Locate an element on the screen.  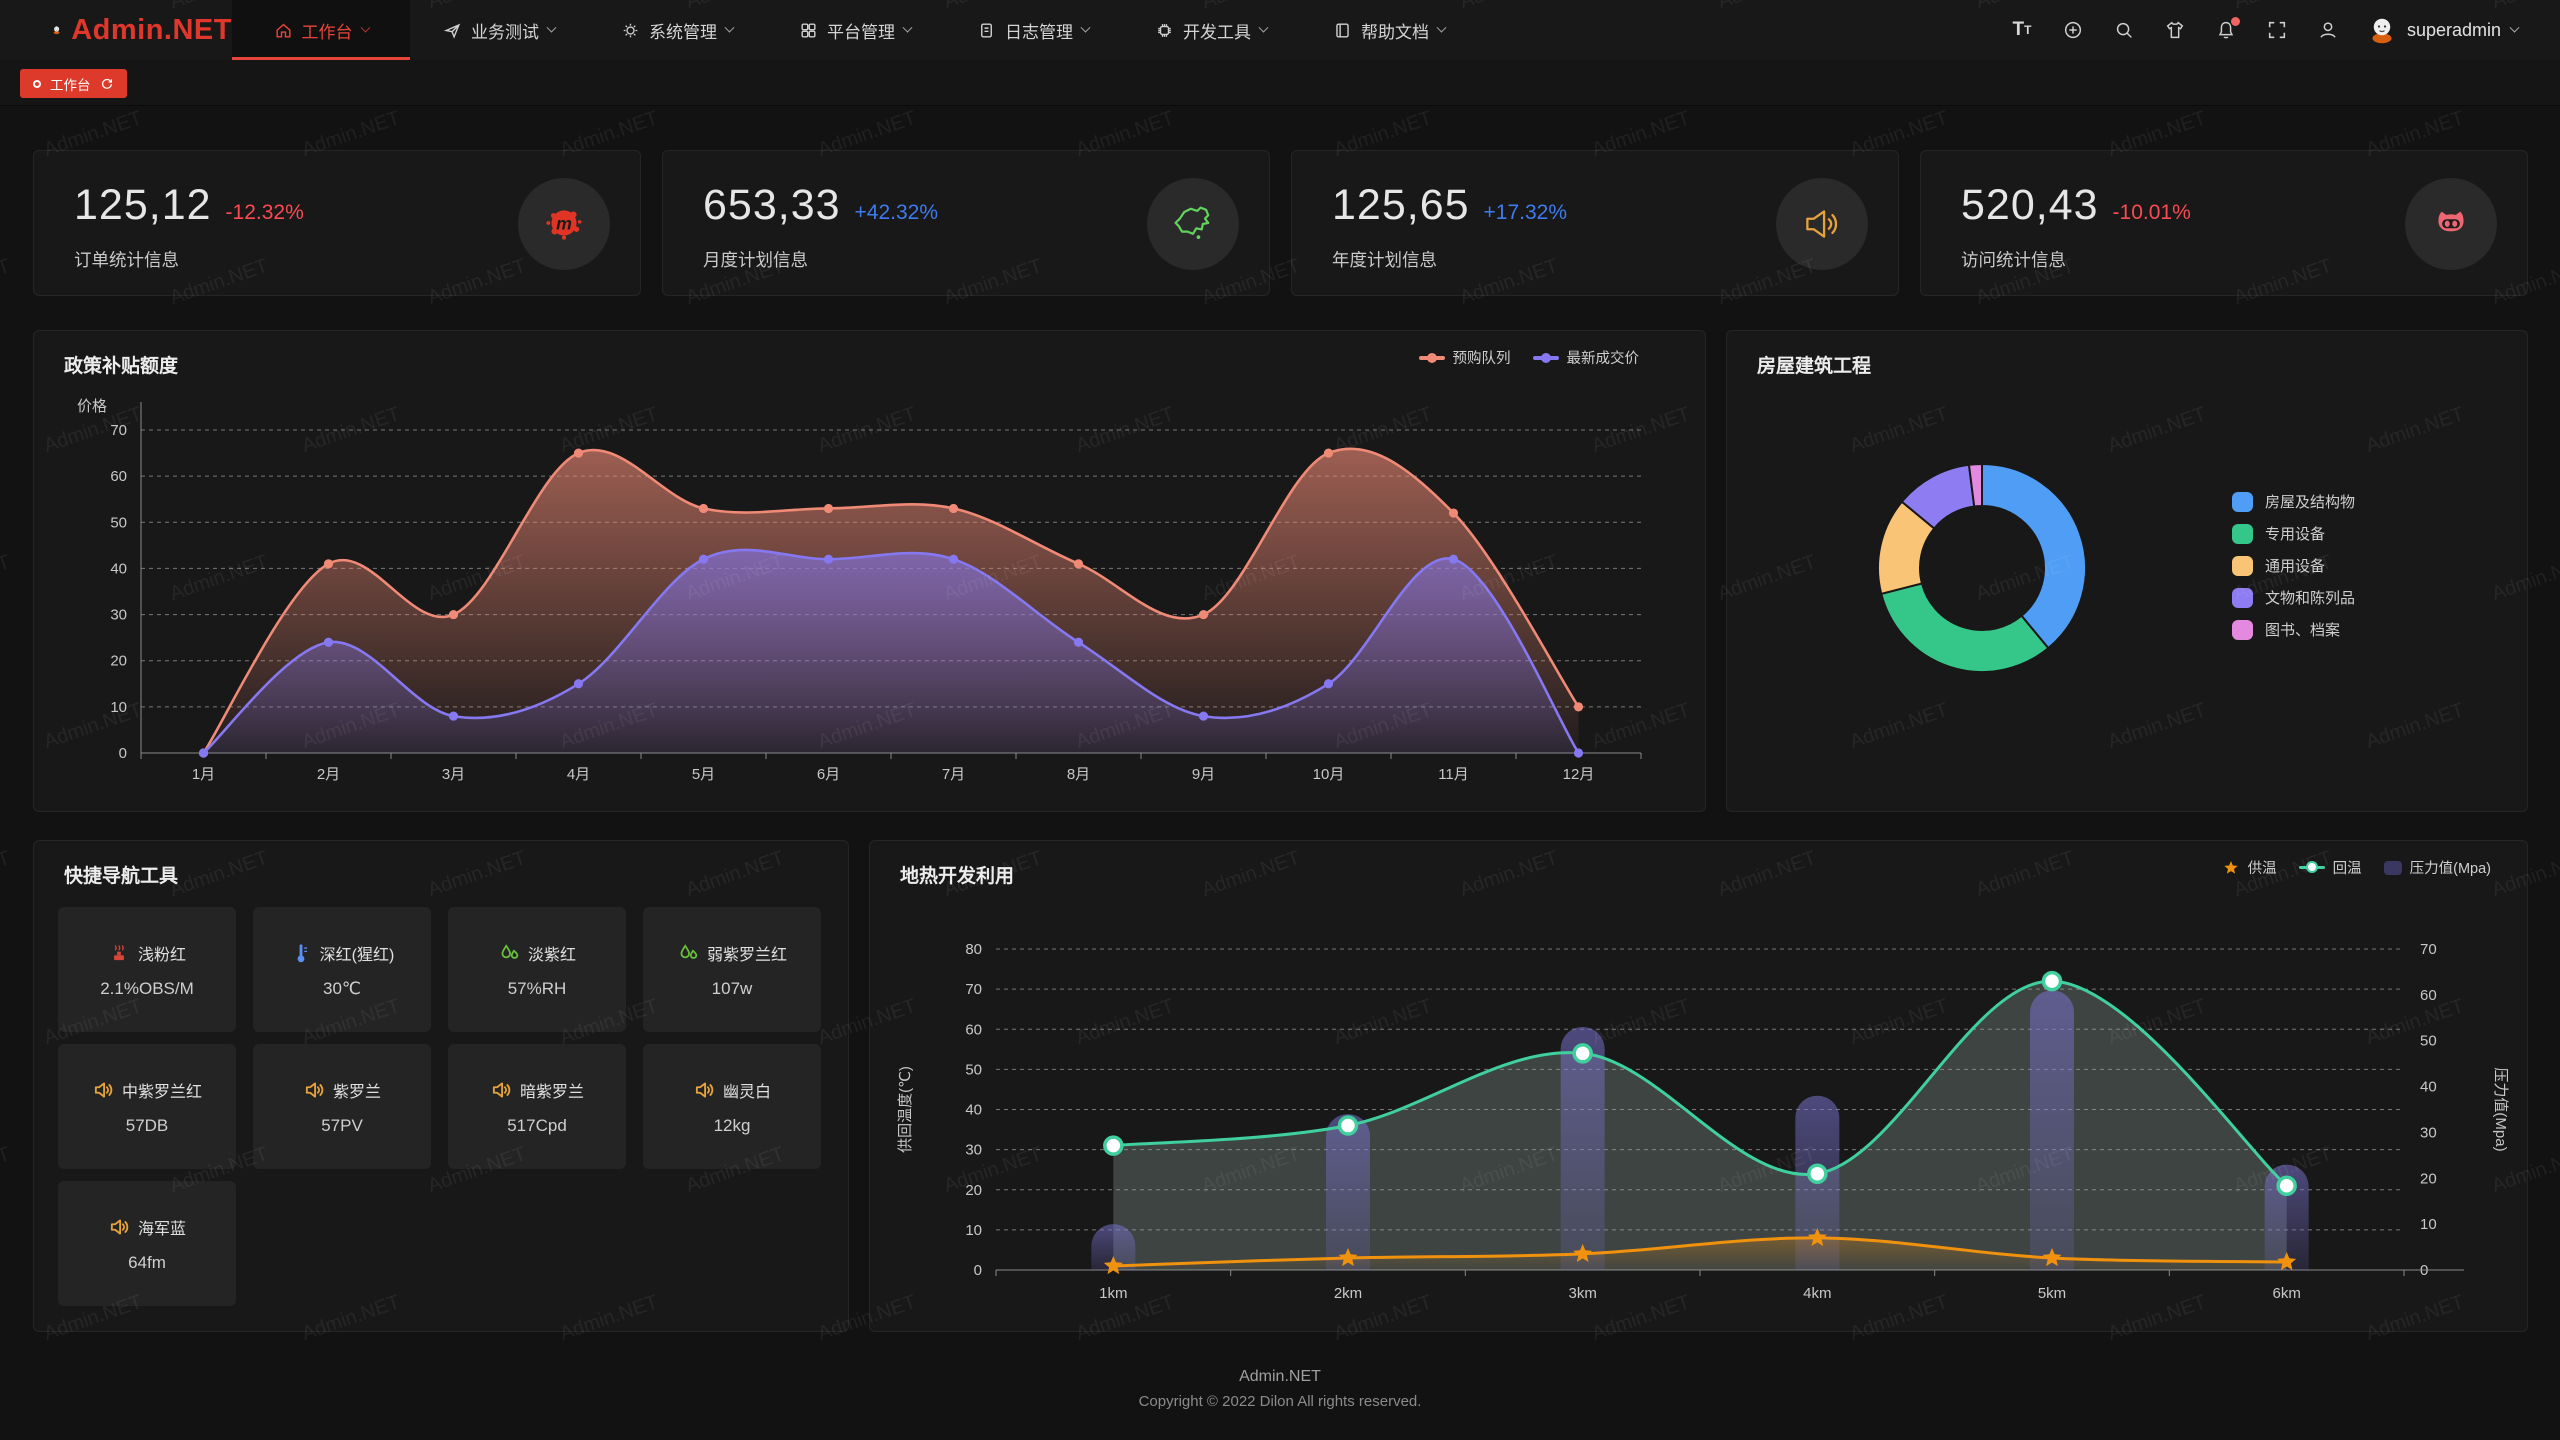
legend-item: 通用设备 is located at coordinates (2293, 565).